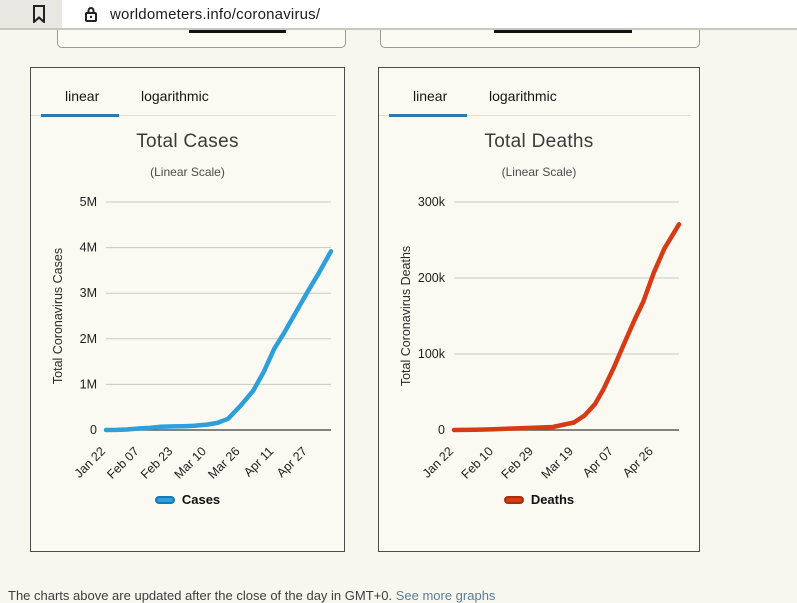 The image size is (797, 603). What do you see at coordinates (88, 293) in the screenshot?
I see `svg-text: 3M` at bounding box center [88, 293].